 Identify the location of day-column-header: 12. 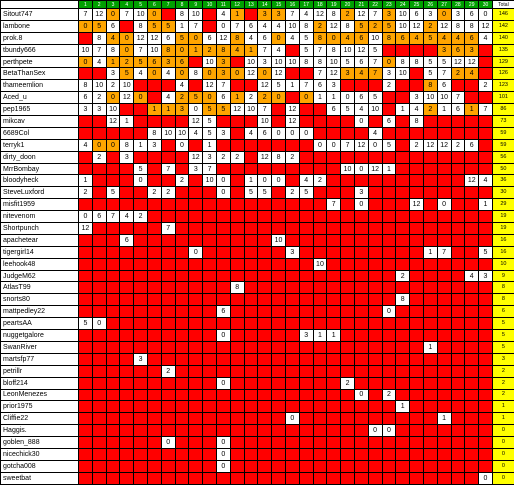
(237, 5).